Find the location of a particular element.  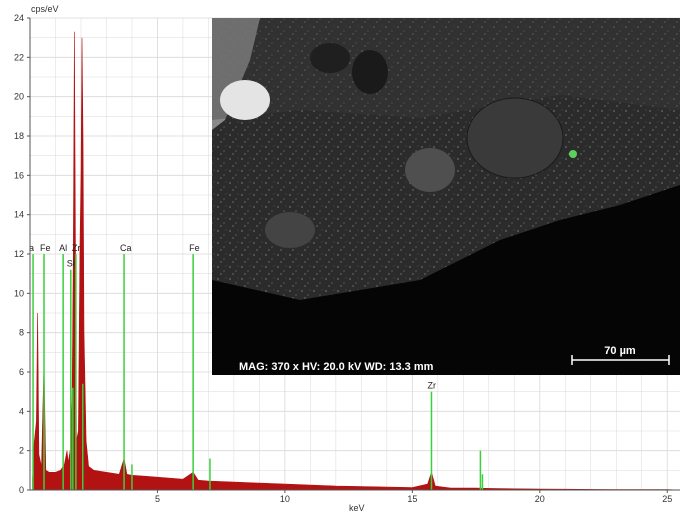

x-tick-label: 10 is located at coordinates (285, 499).